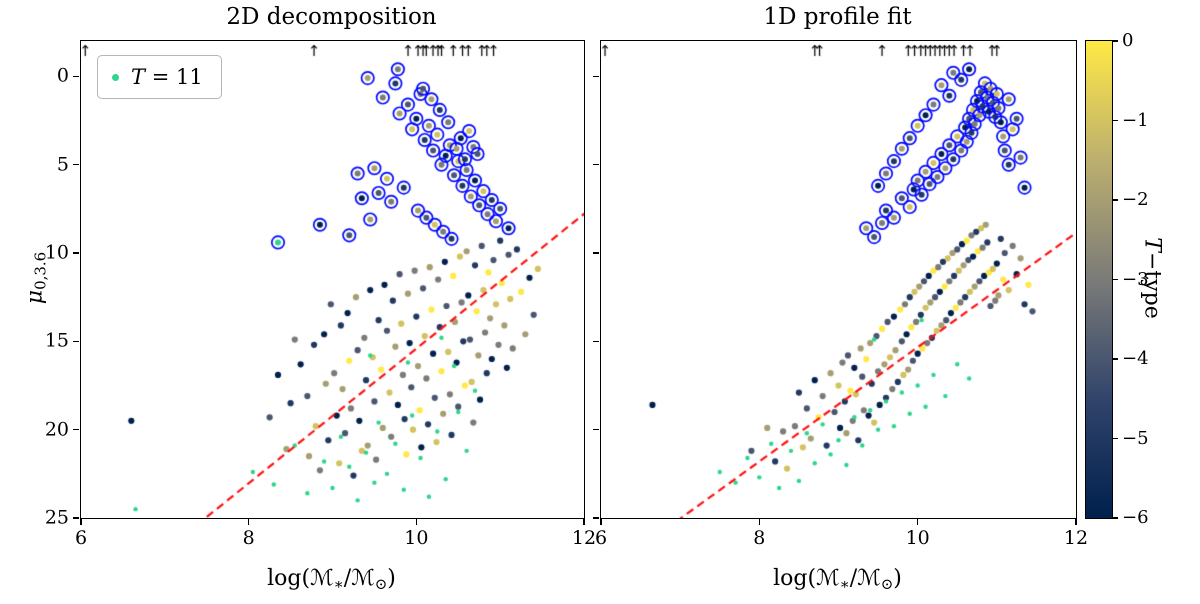 The height and width of the screenshot is (604, 1200). What do you see at coordinates (36, 278) in the screenshot?
I see `y-axis-label: μ0,3.6` at bounding box center [36, 278].